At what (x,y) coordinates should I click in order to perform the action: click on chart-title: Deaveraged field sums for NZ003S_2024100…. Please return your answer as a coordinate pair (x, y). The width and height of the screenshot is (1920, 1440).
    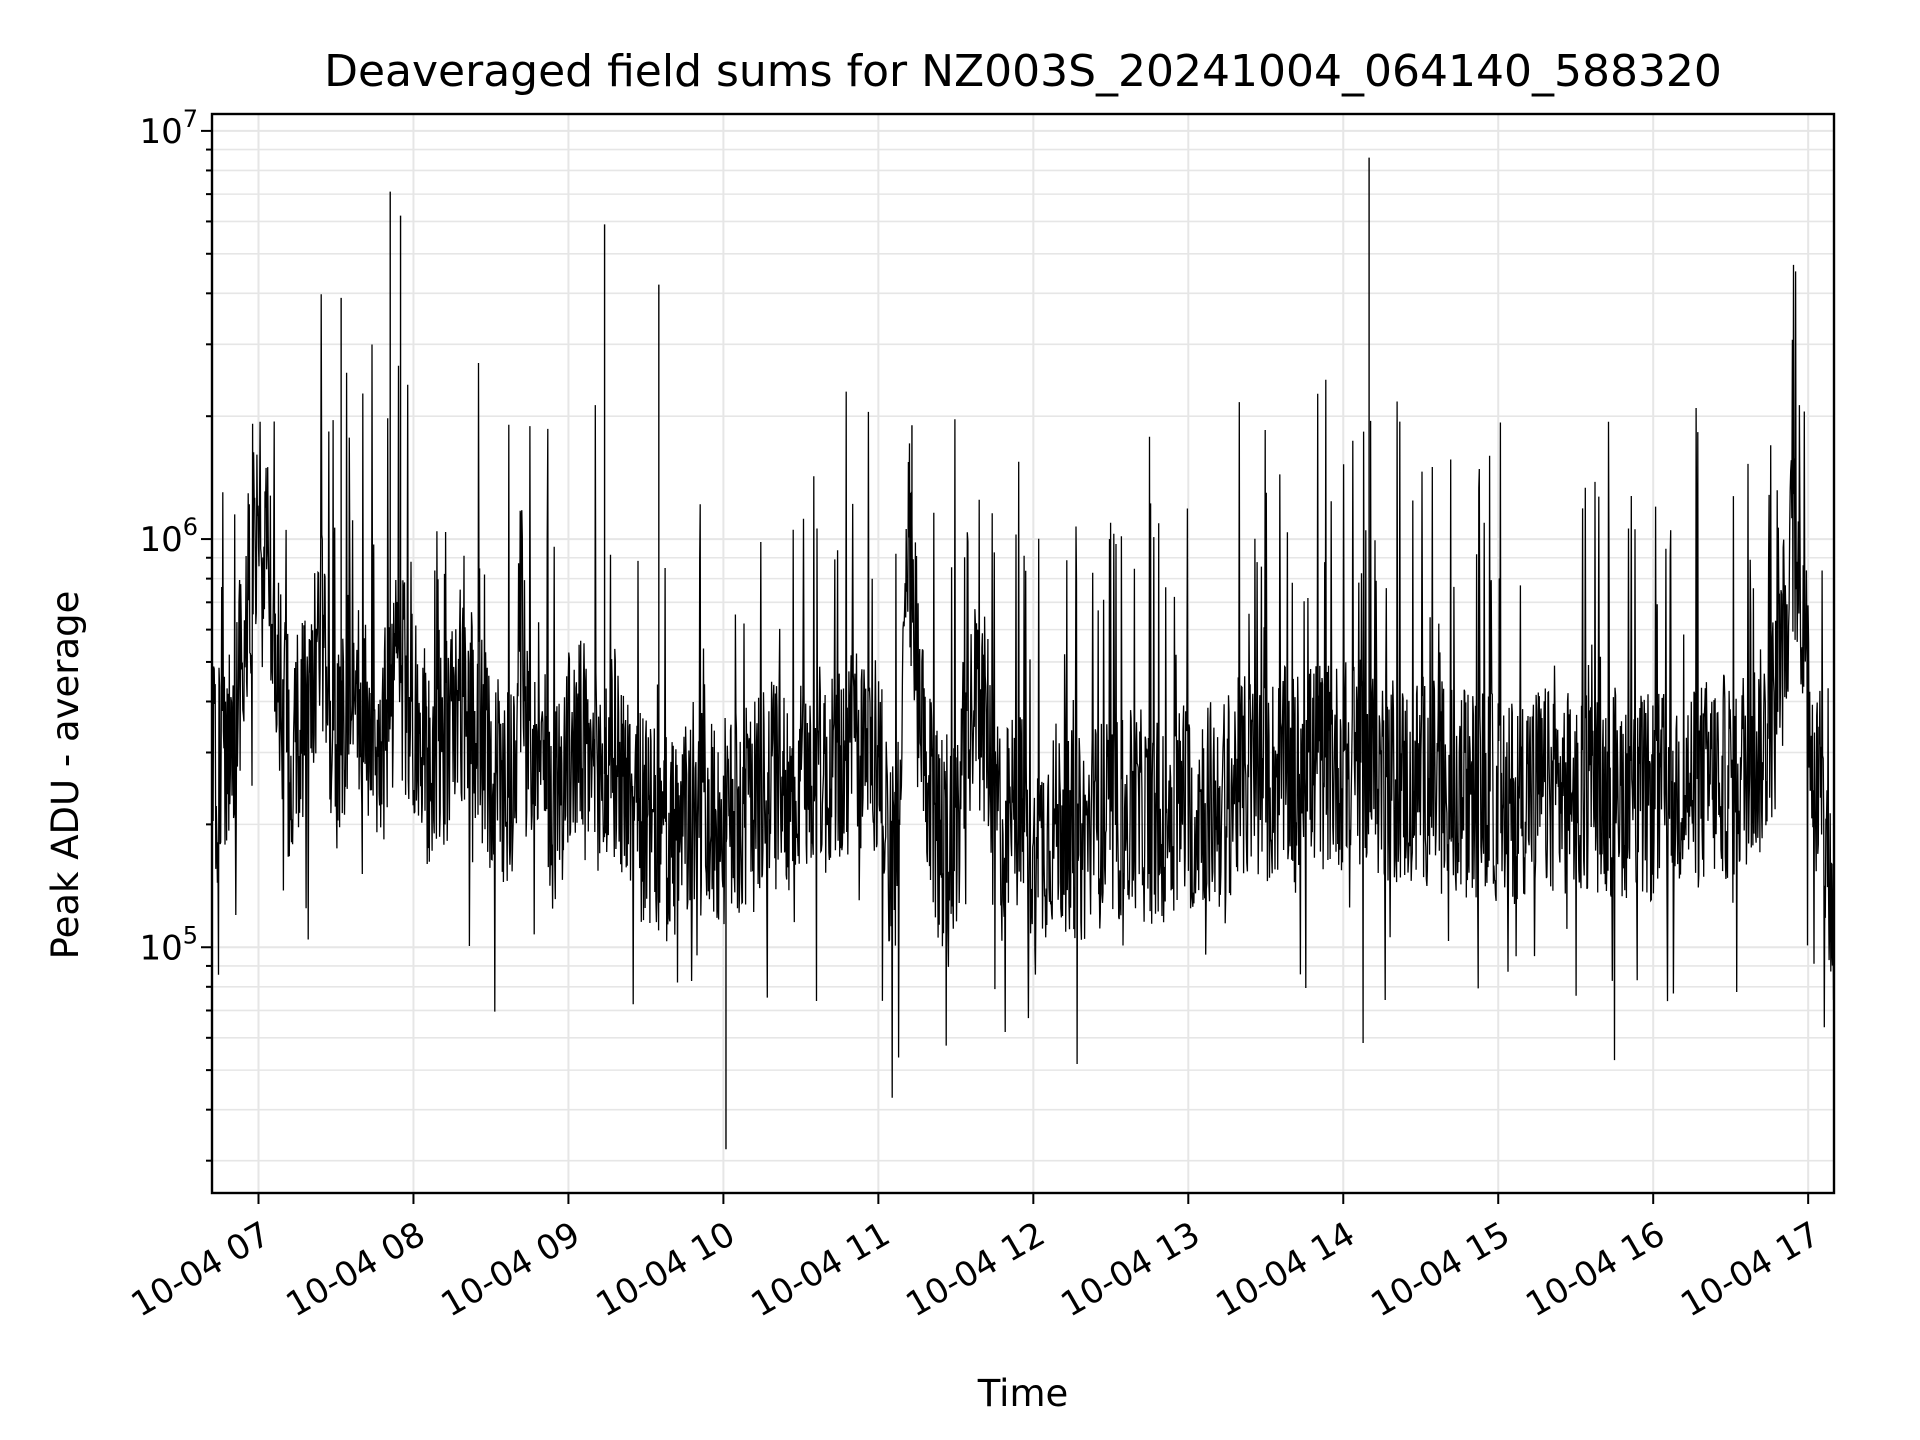
    Looking at the image, I should click on (1023, 71).